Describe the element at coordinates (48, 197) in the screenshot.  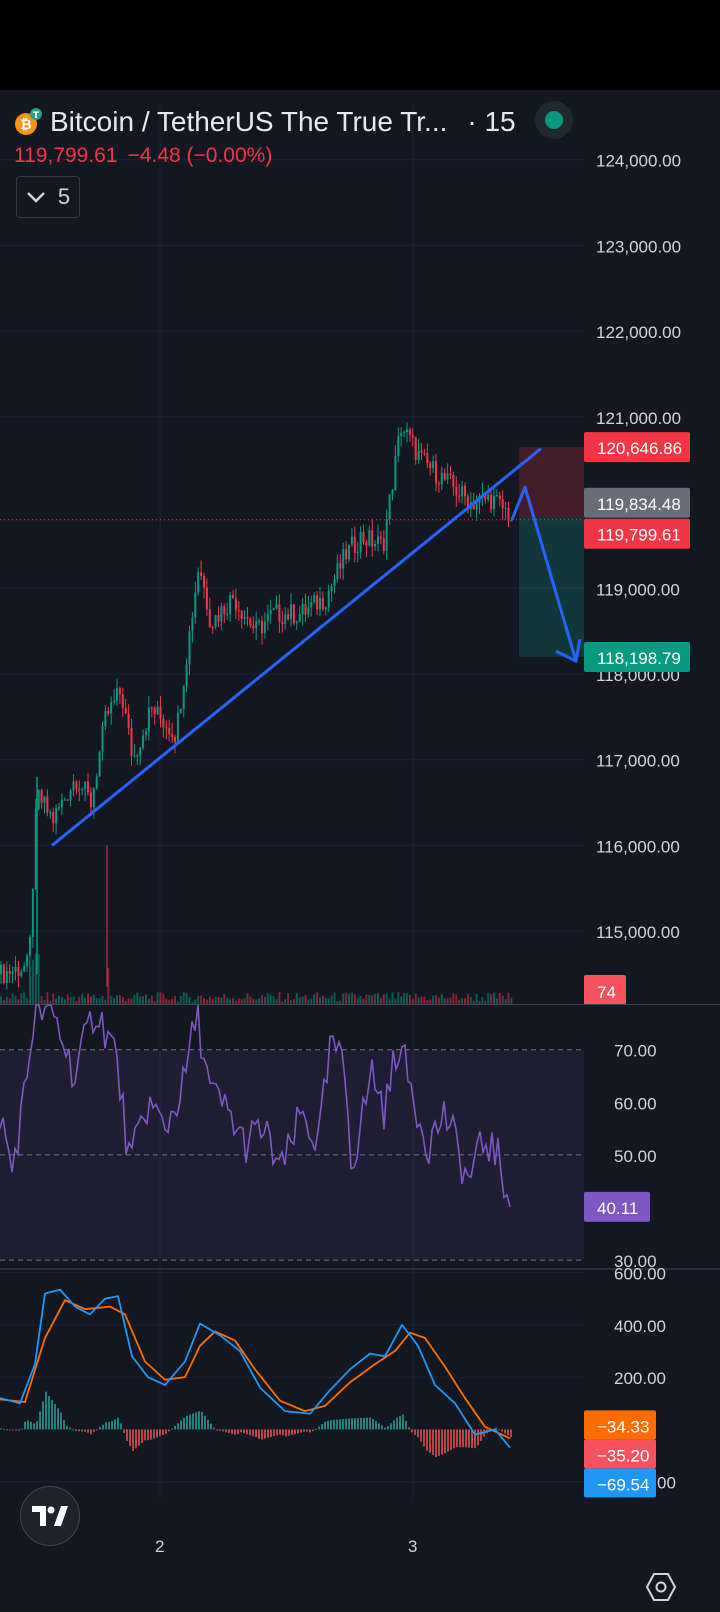
I see `indicators-collapse-button: 5` at that location.